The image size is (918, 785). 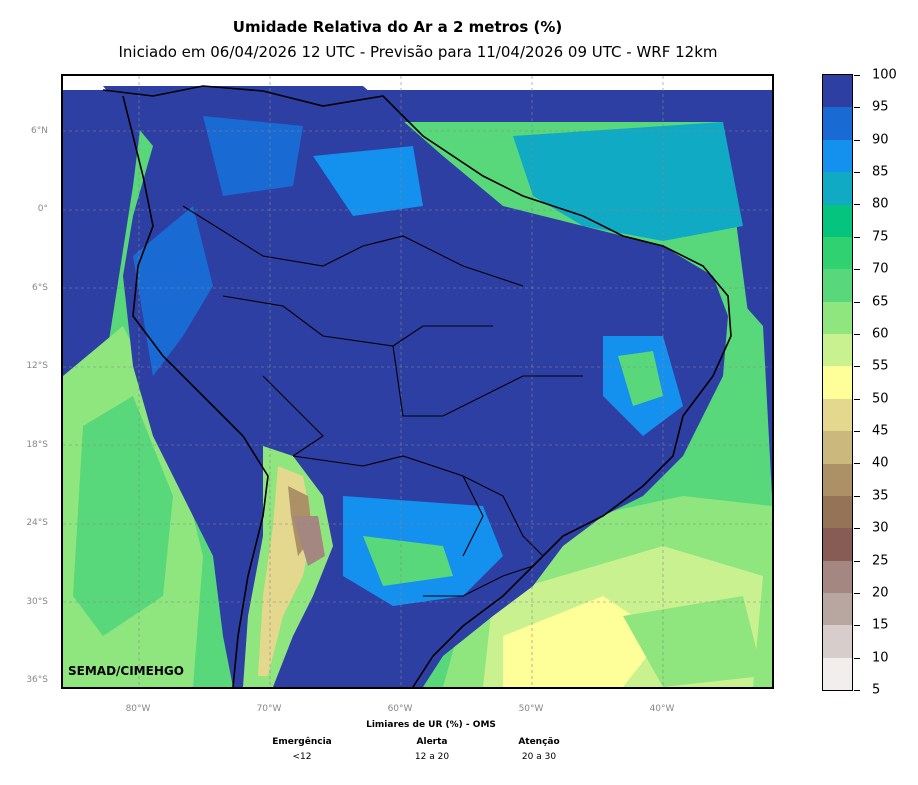 I want to click on lat-label-18s: 18°S, so click(x=37, y=445).